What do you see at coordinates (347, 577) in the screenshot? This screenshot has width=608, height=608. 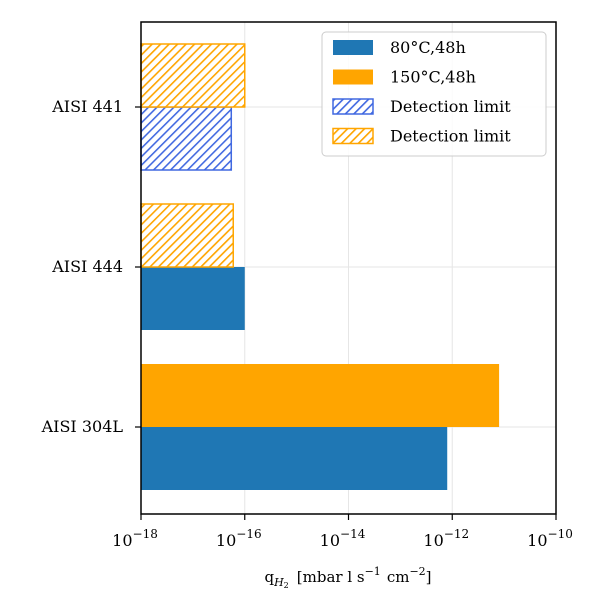 I see `x-axis-label: qH2 [mbar l s−1 cm−2]` at bounding box center [347, 577].